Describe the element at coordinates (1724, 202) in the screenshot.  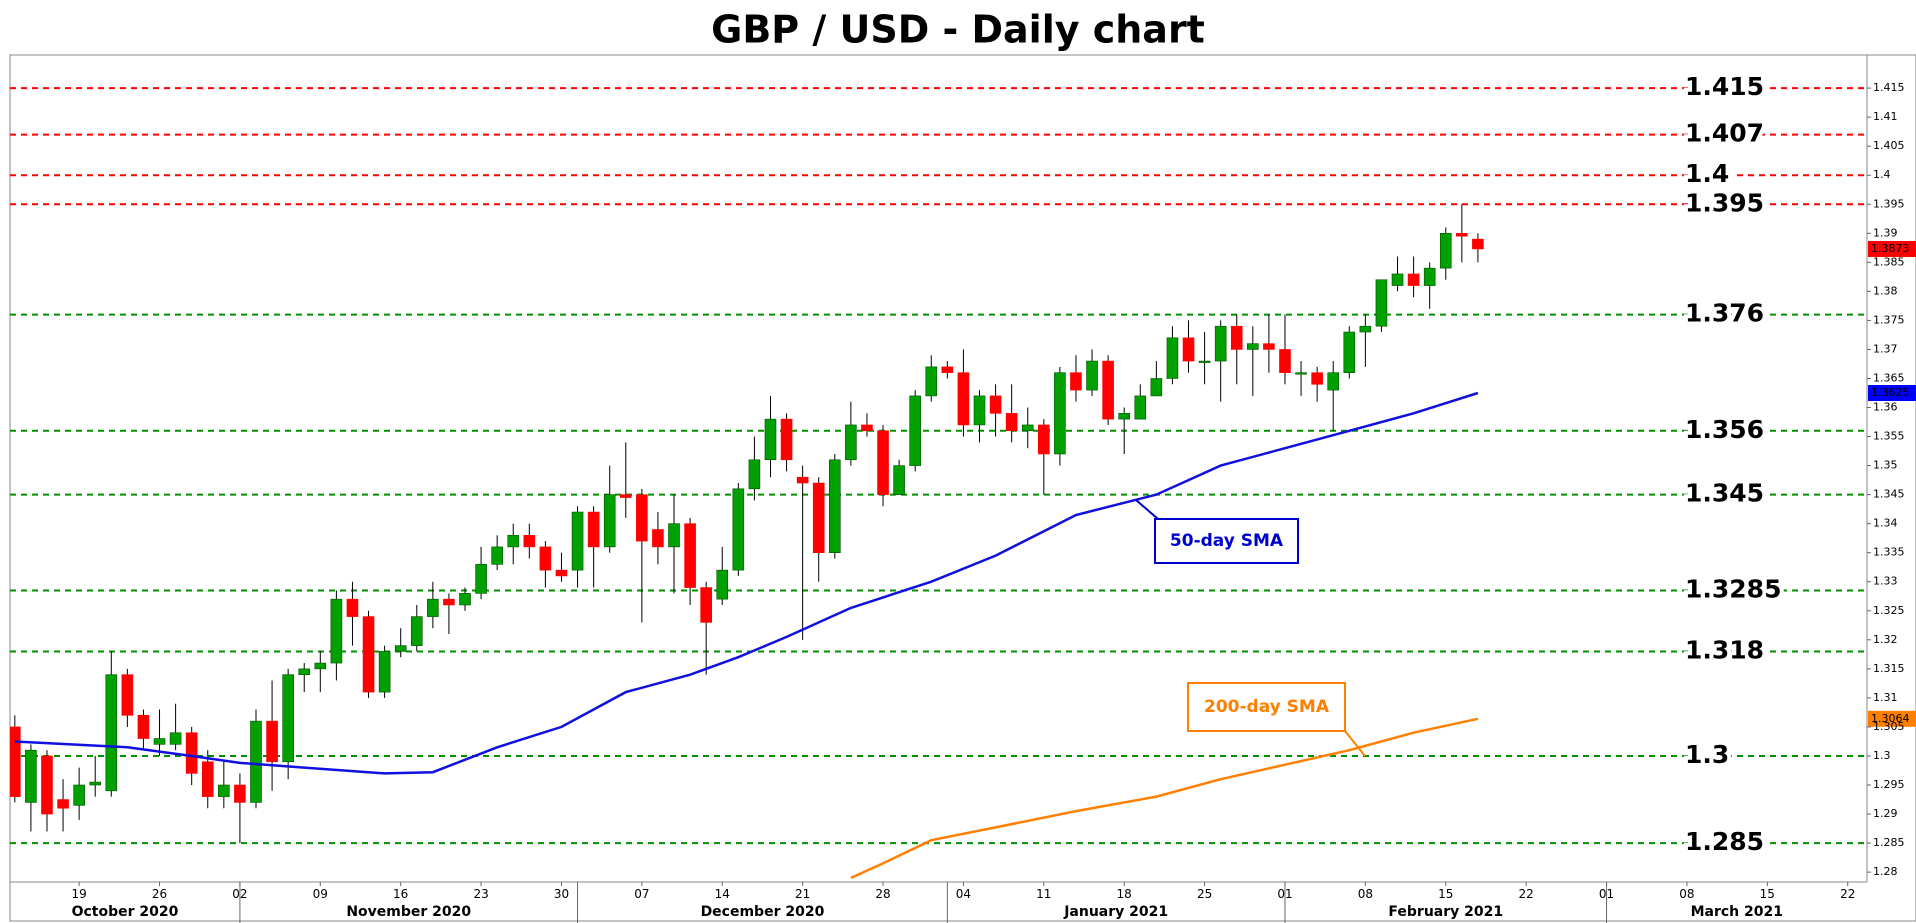
I see `level-label: 1.395` at that location.